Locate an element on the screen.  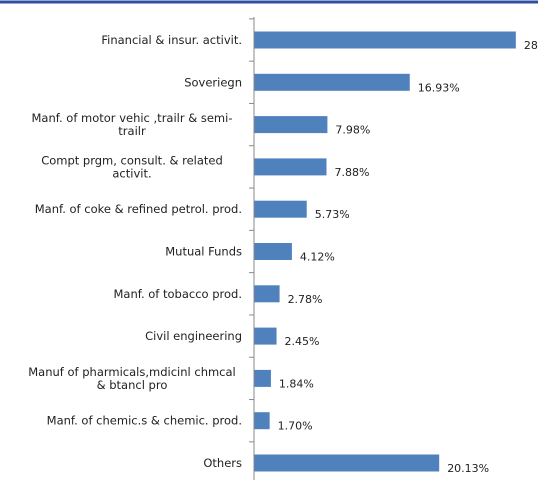
value-label: 2.78% is located at coordinates (305, 299).